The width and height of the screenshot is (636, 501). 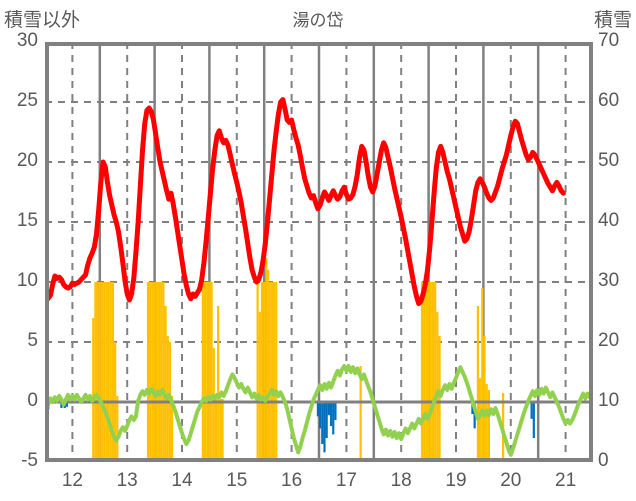 What do you see at coordinates (318, 20) in the screenshot?
I see `chart-title: 湯の岱` at bounding box center [318, 20].